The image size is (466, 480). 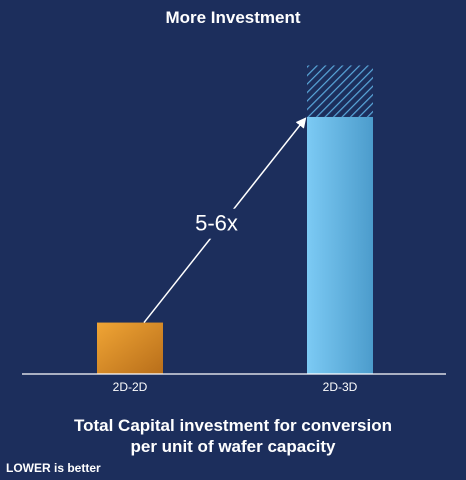 I want to click on annotation-background, so click(x=216, y=223).